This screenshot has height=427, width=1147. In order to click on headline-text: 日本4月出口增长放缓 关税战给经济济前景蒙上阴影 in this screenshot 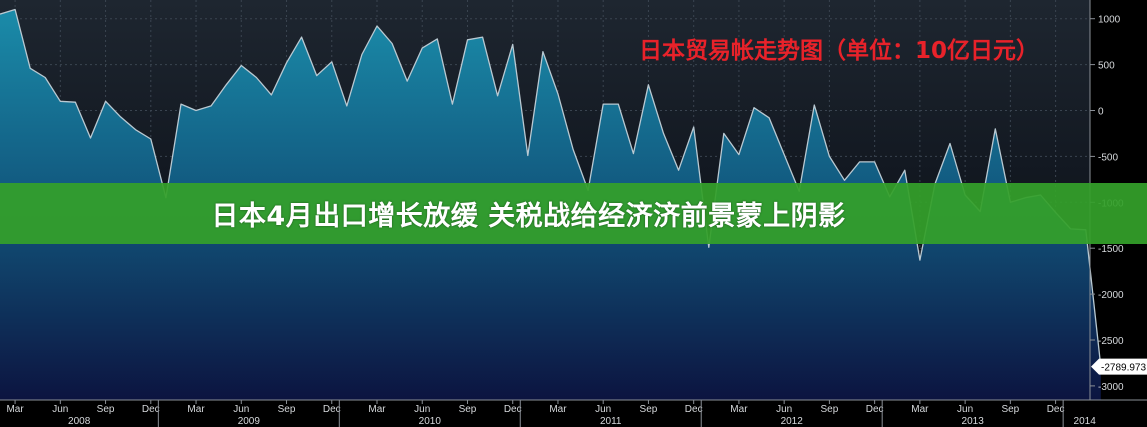, I will do `click(528, 216)`.